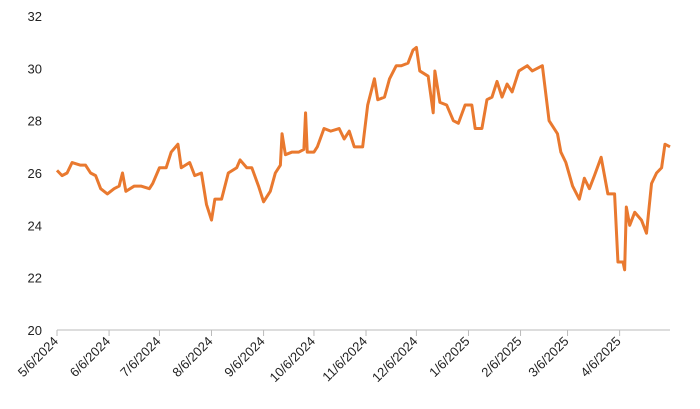 The height and width of the screenshot is (409, 700). Describe the element at coordinates (90, 357) in the screenshot. I see `x-tick-label: 6/6/2024` at that location.